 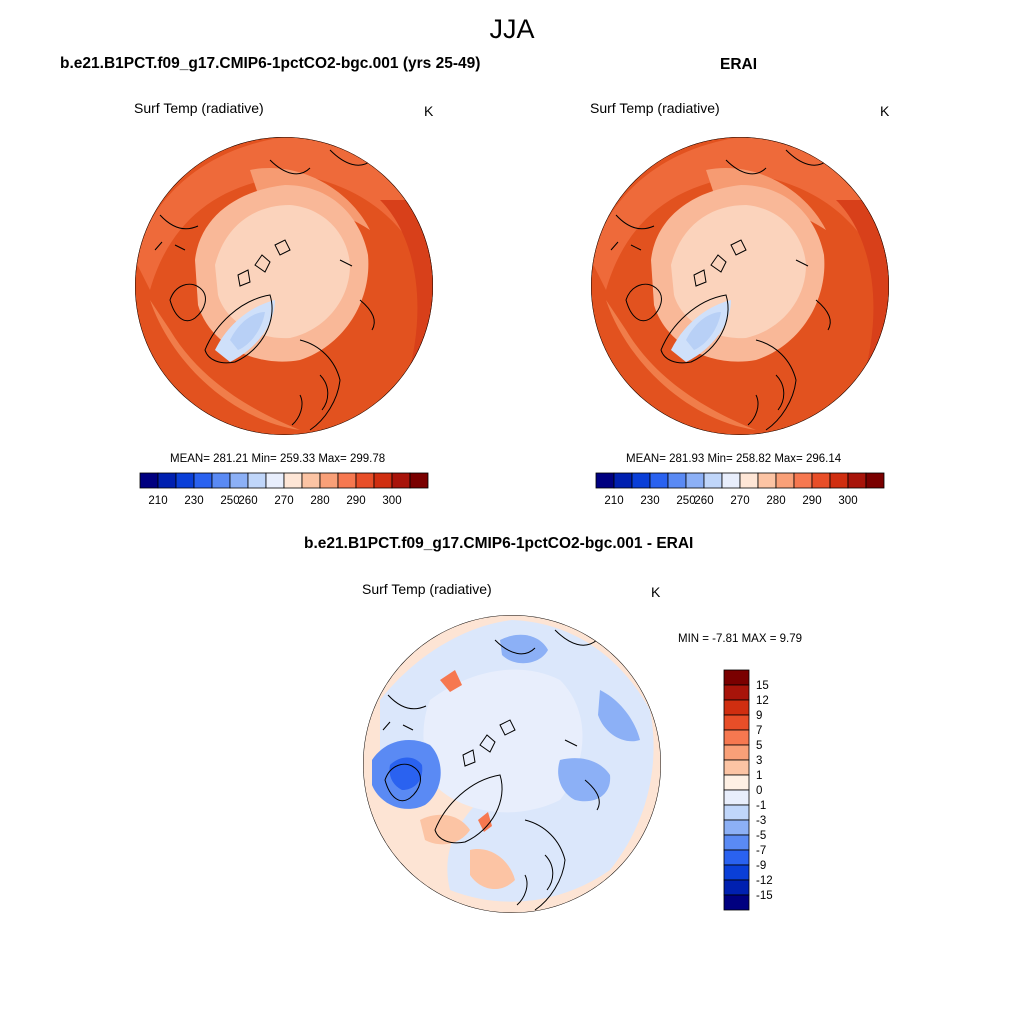 What do you see at coordinates (355, 501) in the screenshot?
I see `panel-1-colorbar-label: 290` at bounding box center [355, 501].